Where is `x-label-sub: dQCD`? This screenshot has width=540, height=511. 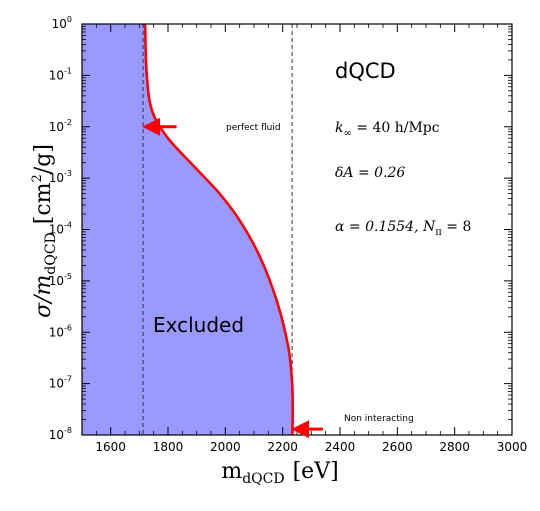 x-label-sub: dQCD is located at coordinates (263, 479).